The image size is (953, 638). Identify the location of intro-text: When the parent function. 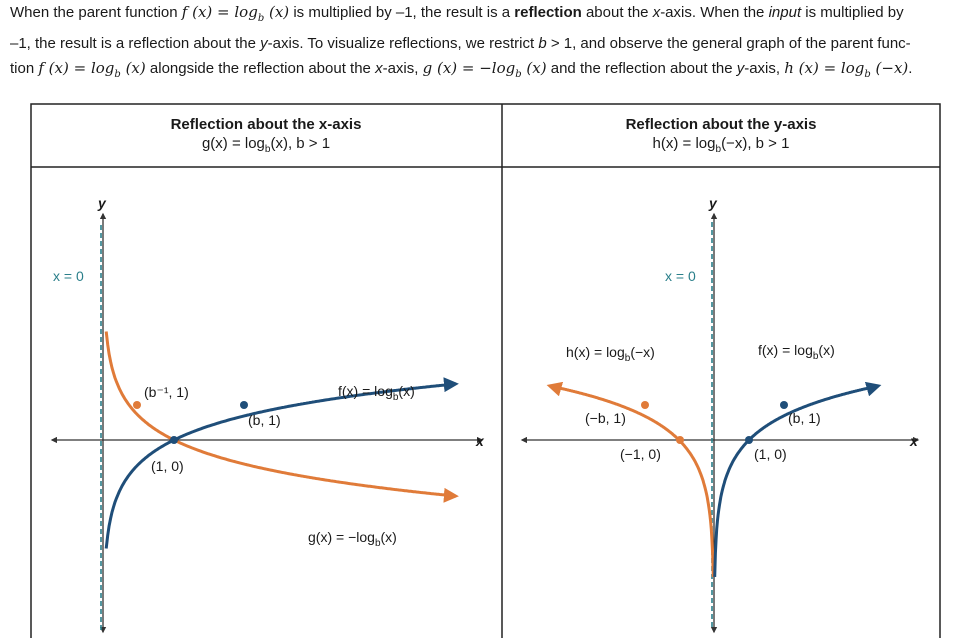
(96, 12).